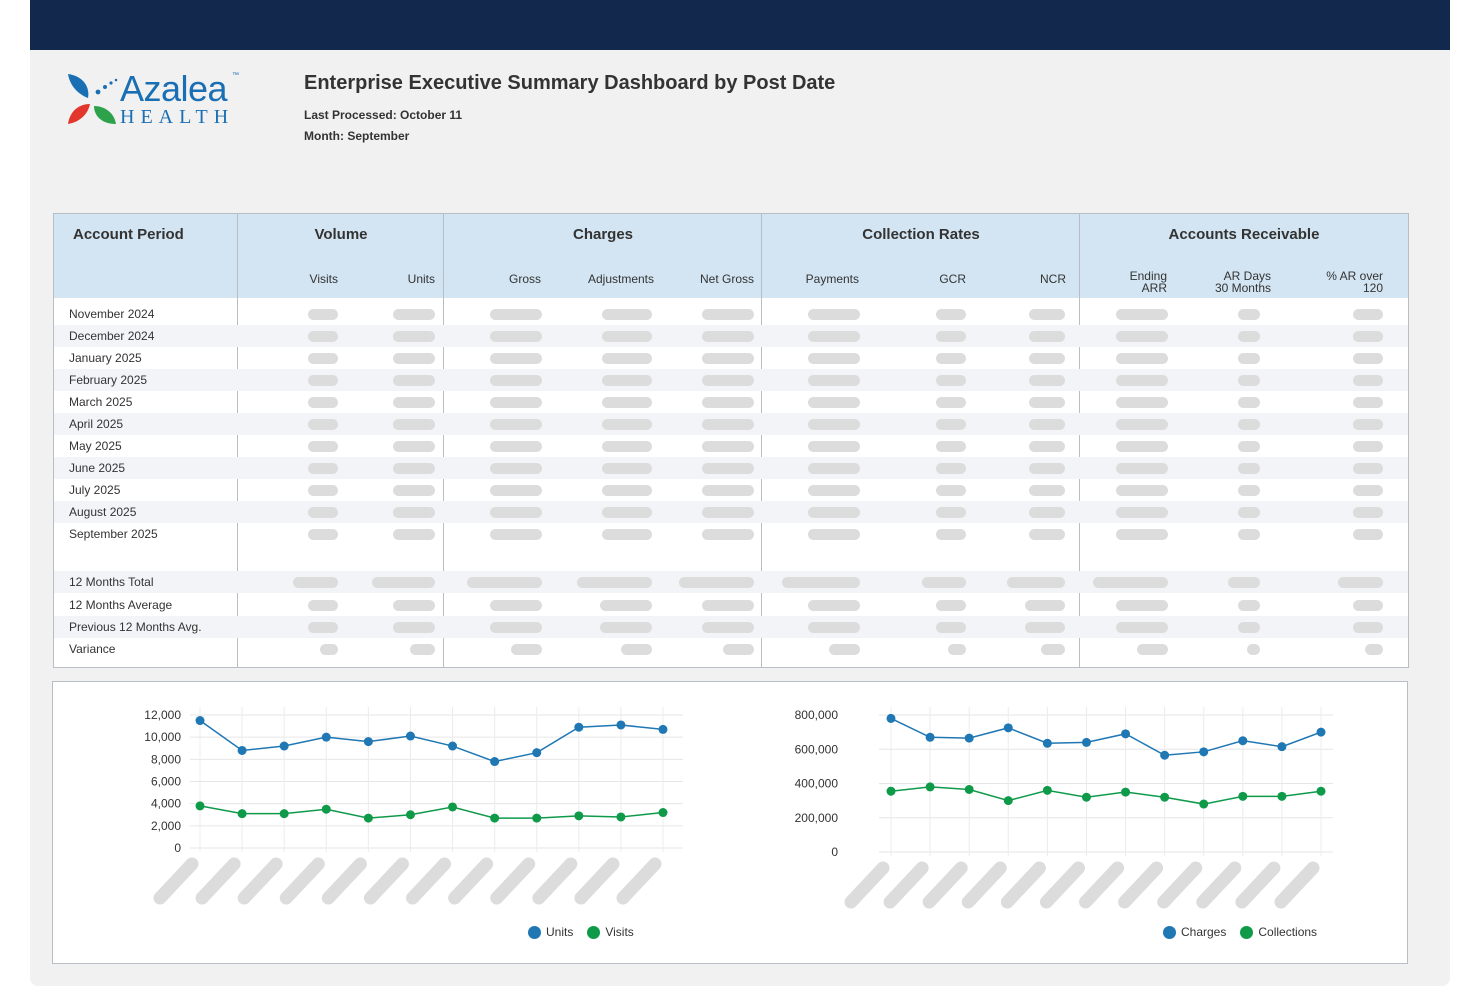 The image size is (1480, 987). Describe the element at coordinates (112, 314) in the screenshot. I see `row-label: November 2024` at that location.